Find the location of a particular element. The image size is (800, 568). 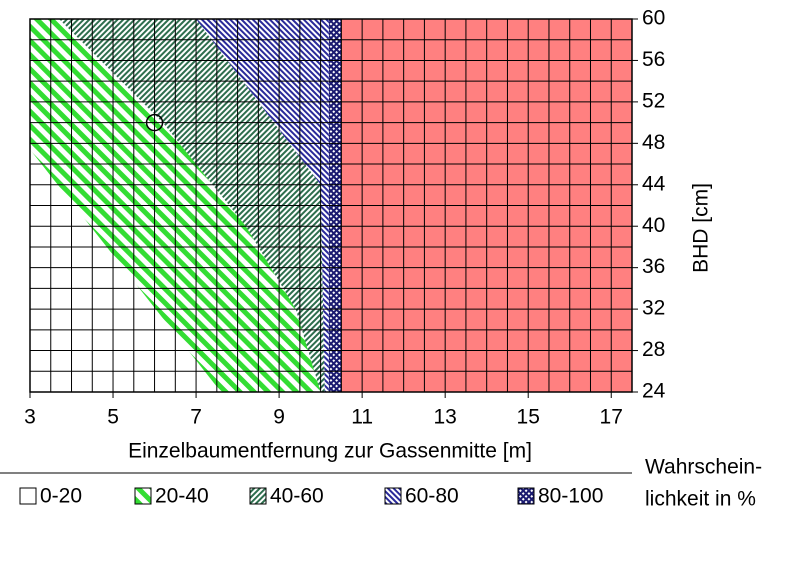

y-tick-label: 36 is located at coordinates (653, 266).